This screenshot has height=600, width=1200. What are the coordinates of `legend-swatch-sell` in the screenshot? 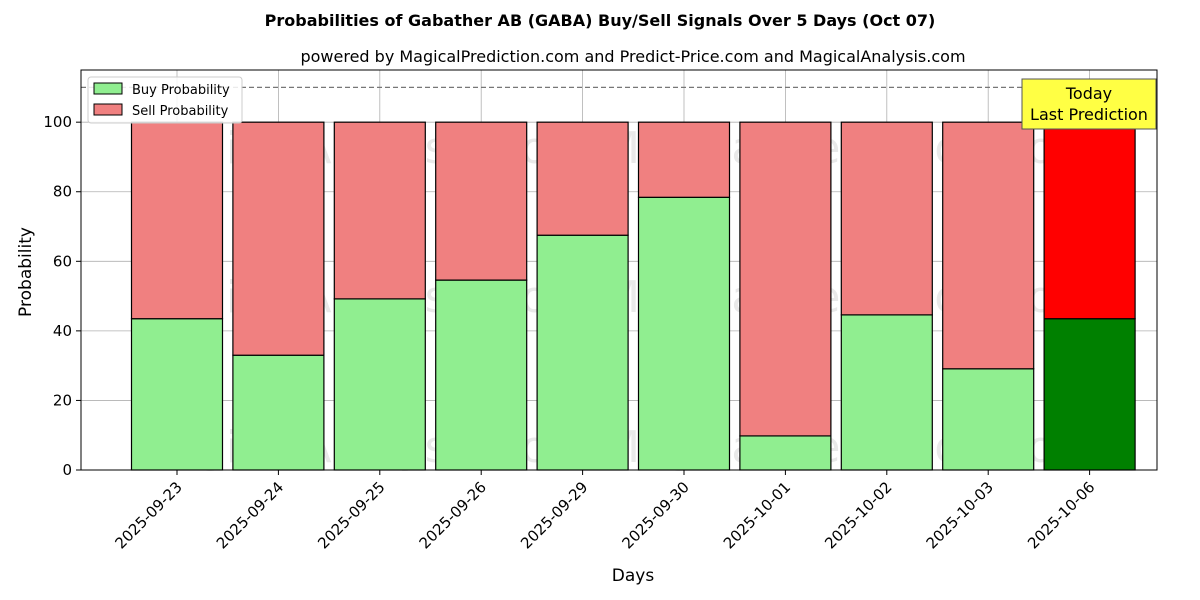 It's located at (108, 109).